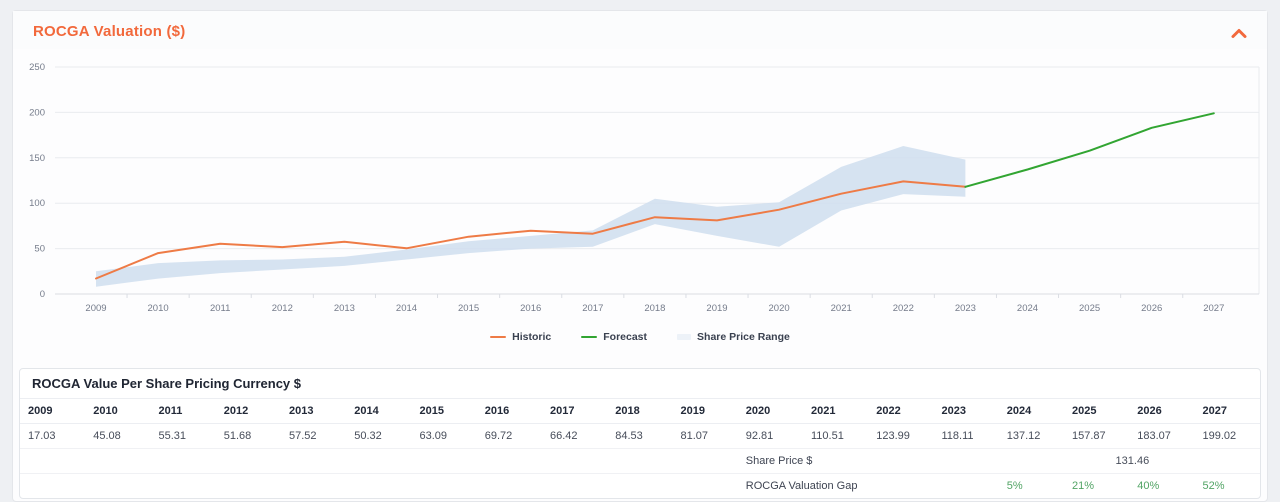 This screenshot has width=1280, height=502. I want to click on table-title: ROCGA Value Per Share Pricing Currency $, so click(640, 384).